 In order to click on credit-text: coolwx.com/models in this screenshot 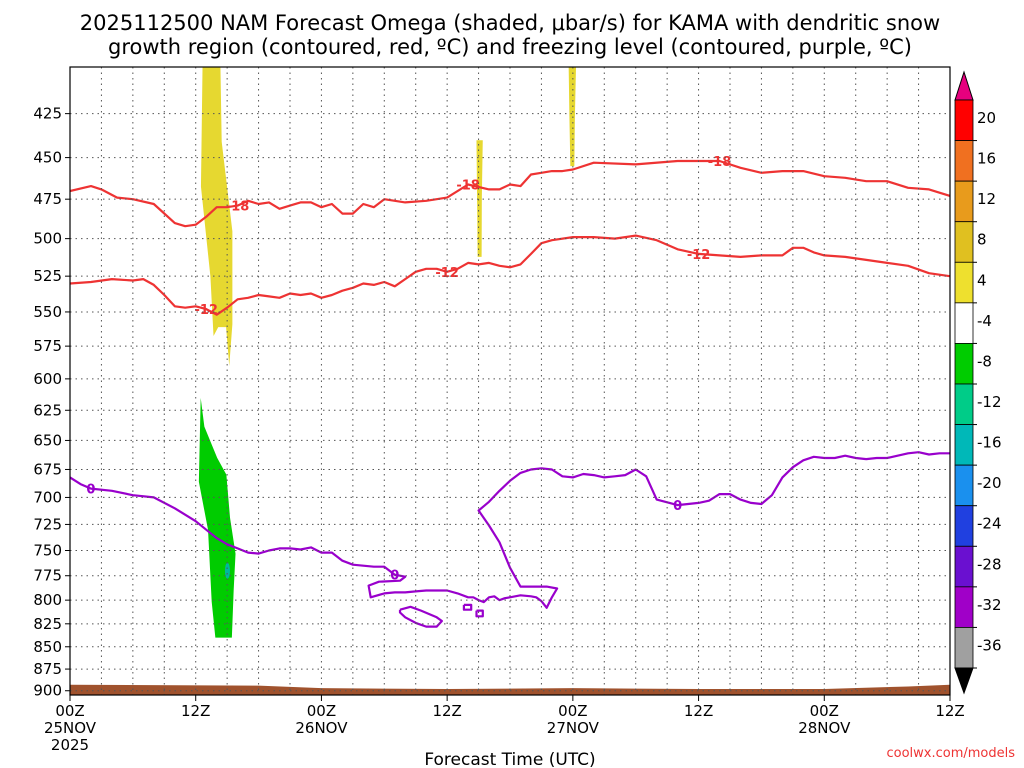, I will do `click(950, 753)`.